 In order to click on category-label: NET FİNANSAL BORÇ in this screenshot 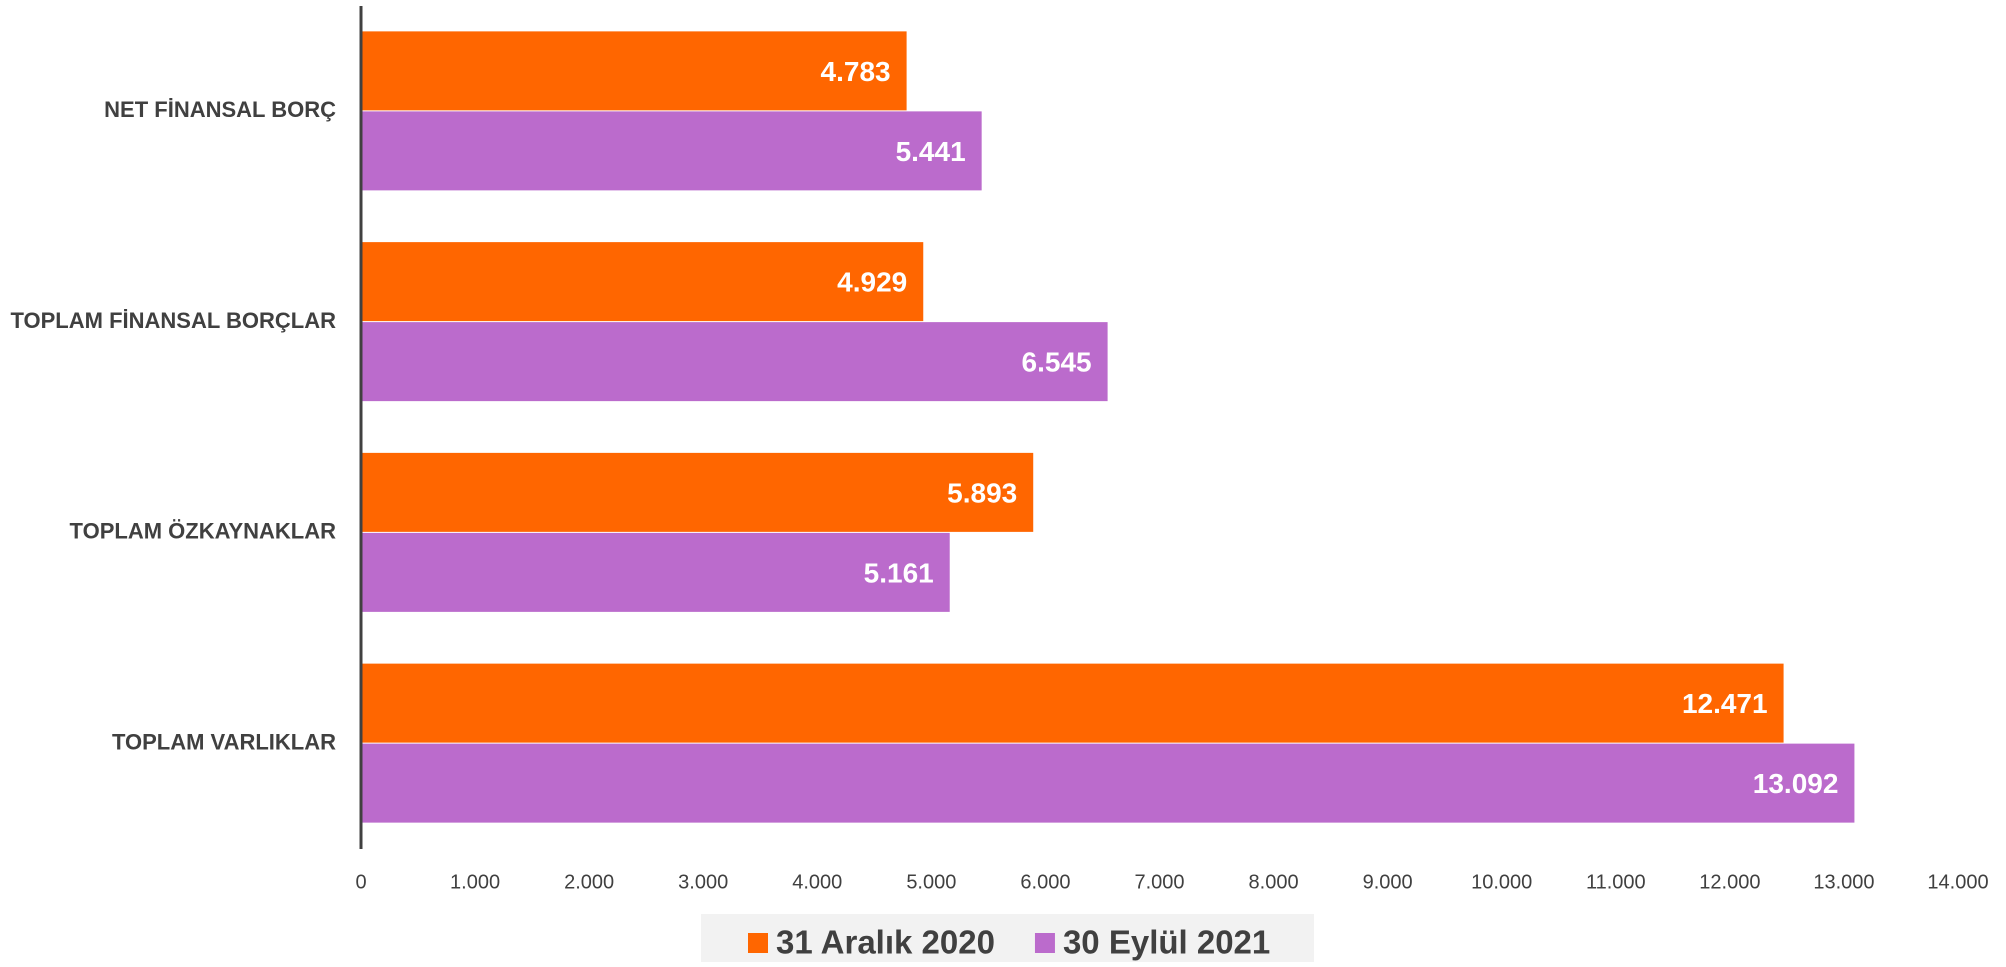, I will do `click(220, 109)`.